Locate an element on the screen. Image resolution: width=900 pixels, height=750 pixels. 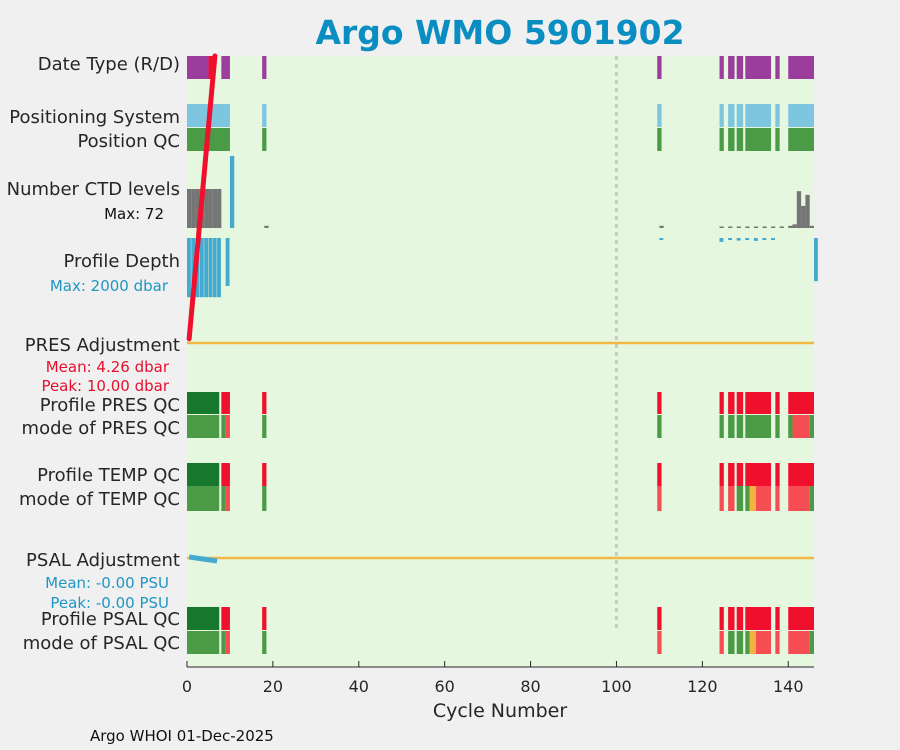
row-label-date-type: Date Type (R/D) is located at coordinates (109, 64).